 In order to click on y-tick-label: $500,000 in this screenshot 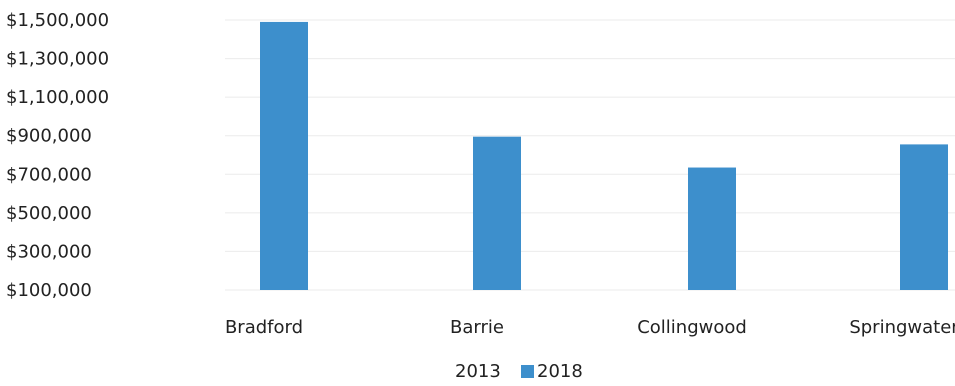, I will do `click(49, 213)`.